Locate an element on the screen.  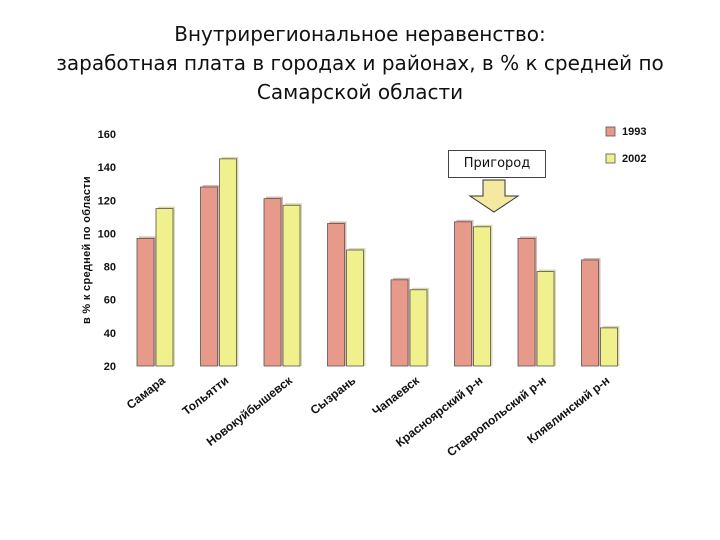
y-tick-label: 80 is located at coordinates (110, 268).